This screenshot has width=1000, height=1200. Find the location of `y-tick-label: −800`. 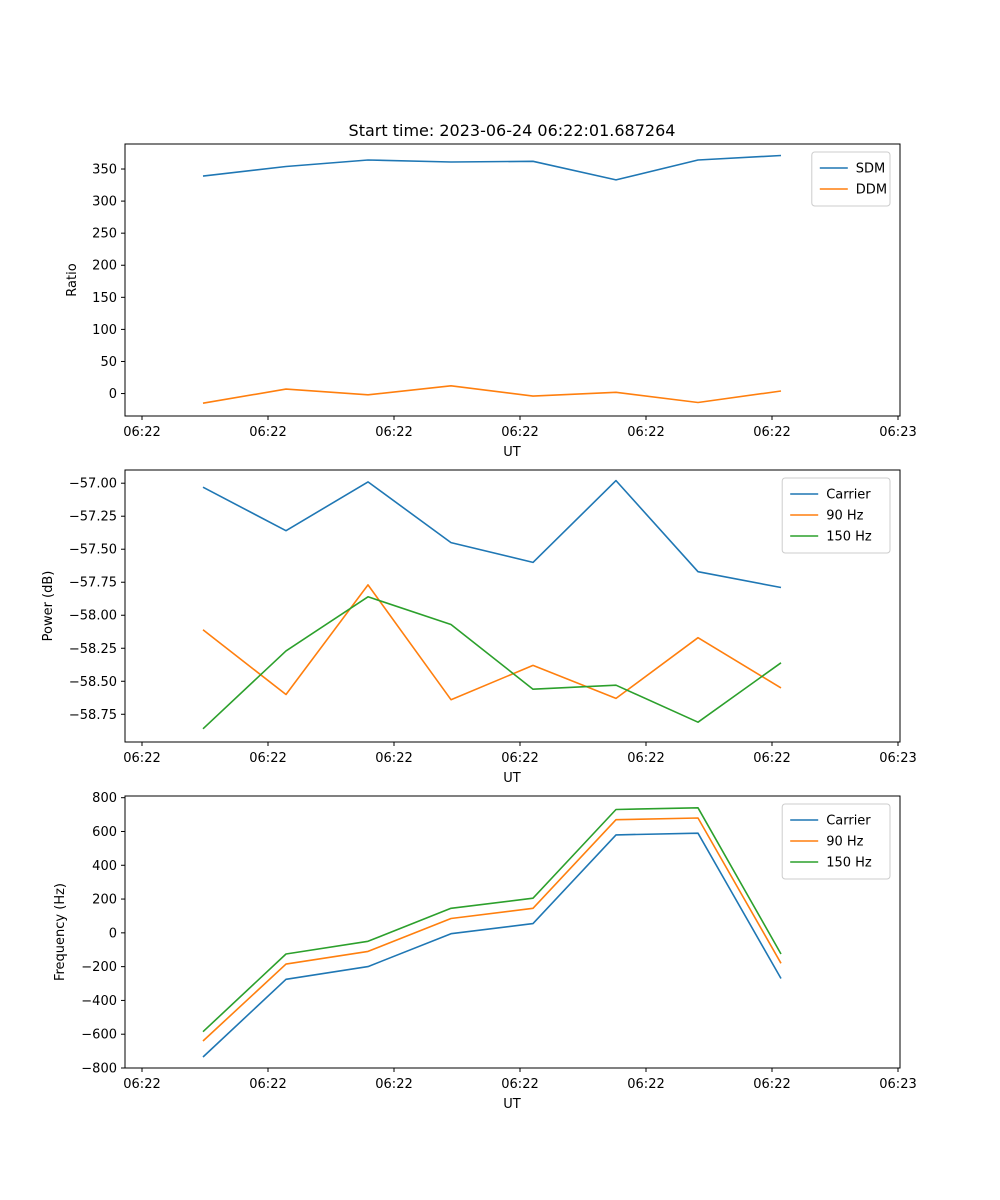

y-tick-label: −800 is located at coordinates (99, 1069).